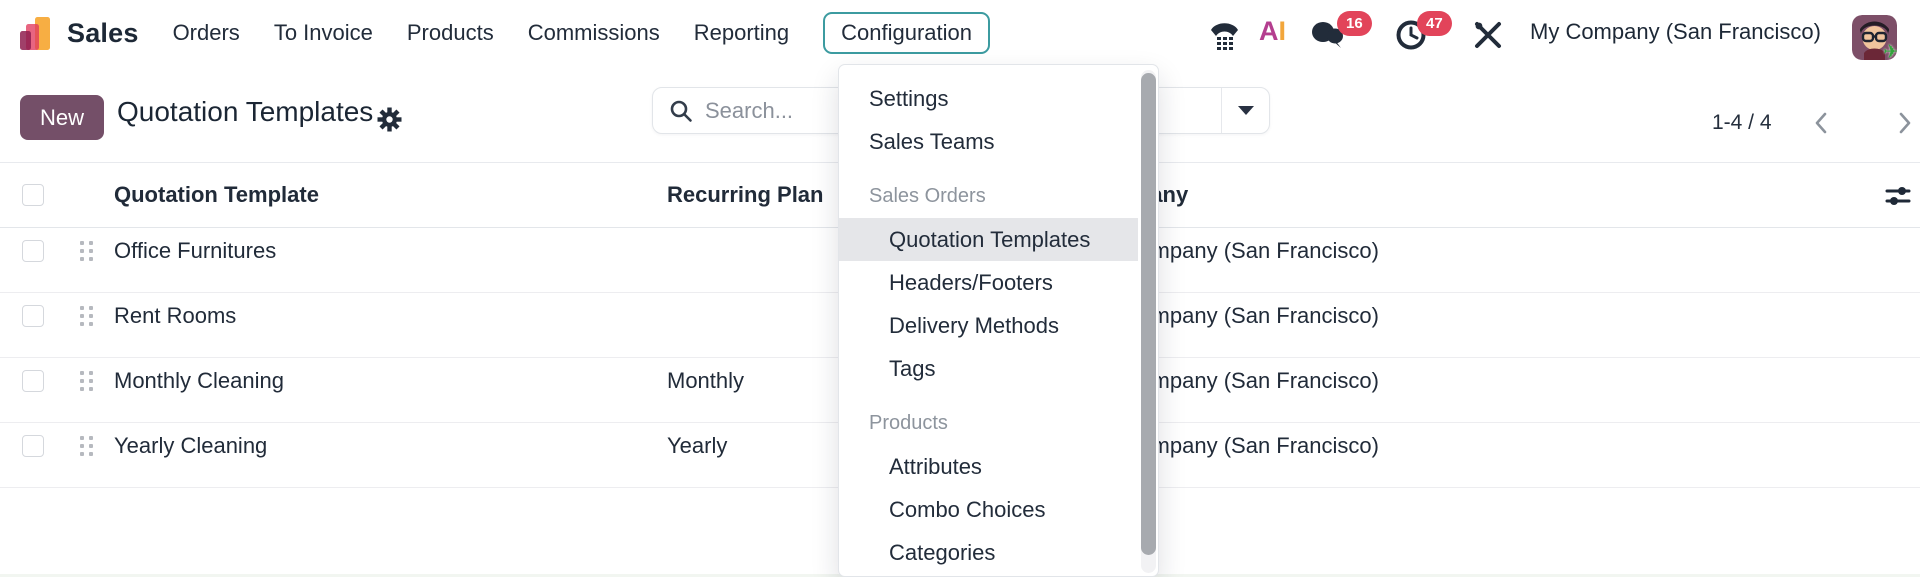 This screenshot has width=1920, height=577. Describe the element at coordinates (1742, 122) in the screenshot. I see `pager-range: 1-4 / 4` at that location.